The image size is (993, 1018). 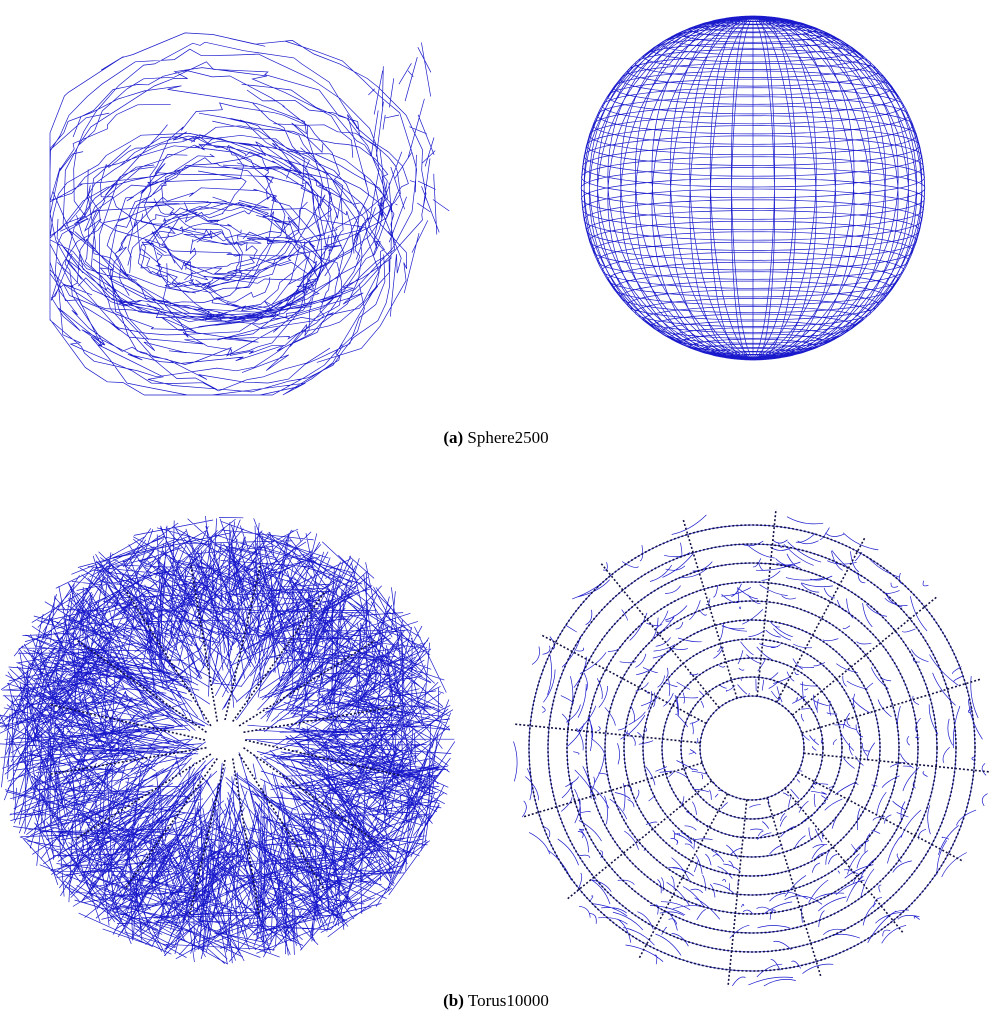 I want to click on wireframe-initial-torus-edges, so click(x=225, y=740).